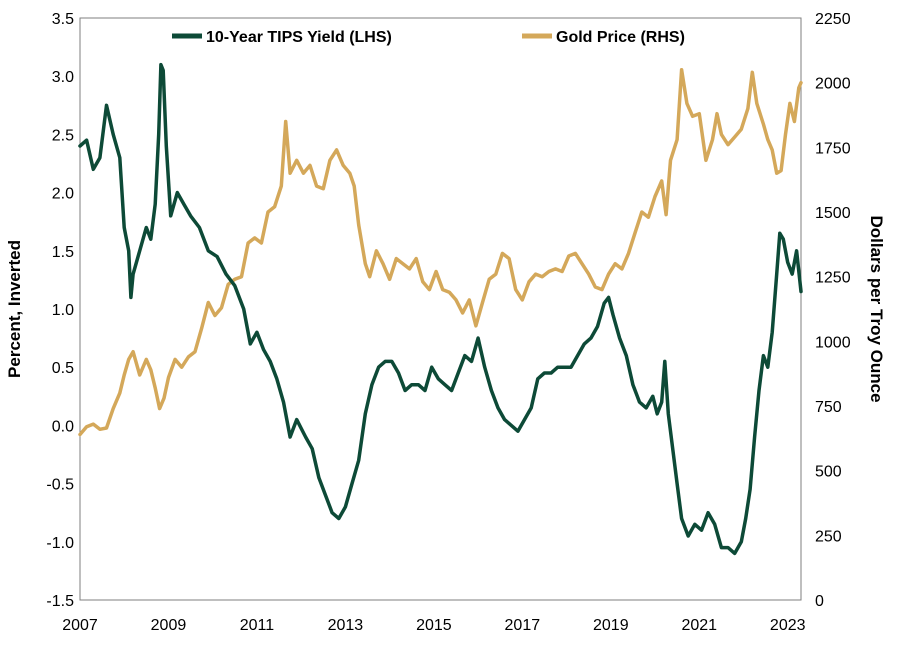  Describe the element at coordinates (63, 368) in the screenshot. I see `left-tick-label: 0.5` at that location.